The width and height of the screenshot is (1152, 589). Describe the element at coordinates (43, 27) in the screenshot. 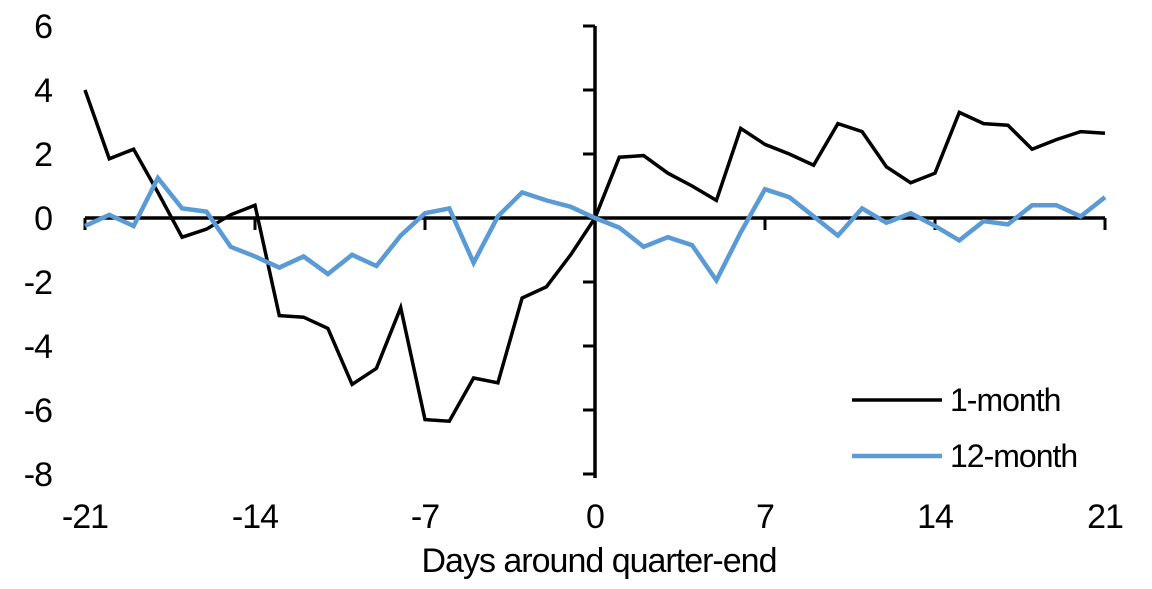

I see `y-tick-label: 6` at that location.